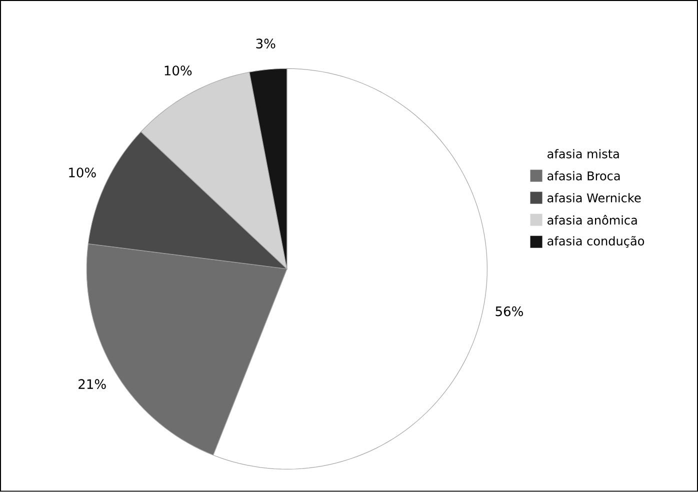 This screenshot has width=698, height=492. What do you see at coordinates (592, 220) in the screenshot?
I see `legend-label: afasia anômica` at bounding box center [592, 220].